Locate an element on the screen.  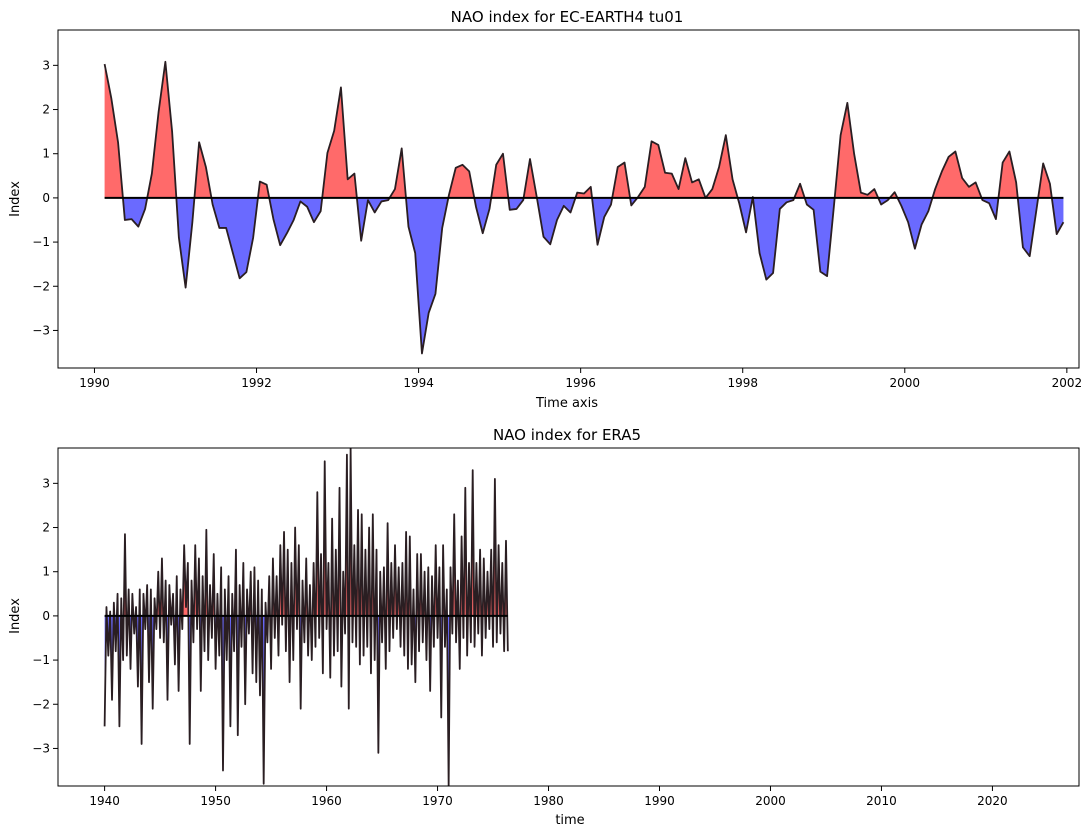
x-tick-label: 1960 is located at coordinates (326, 801).